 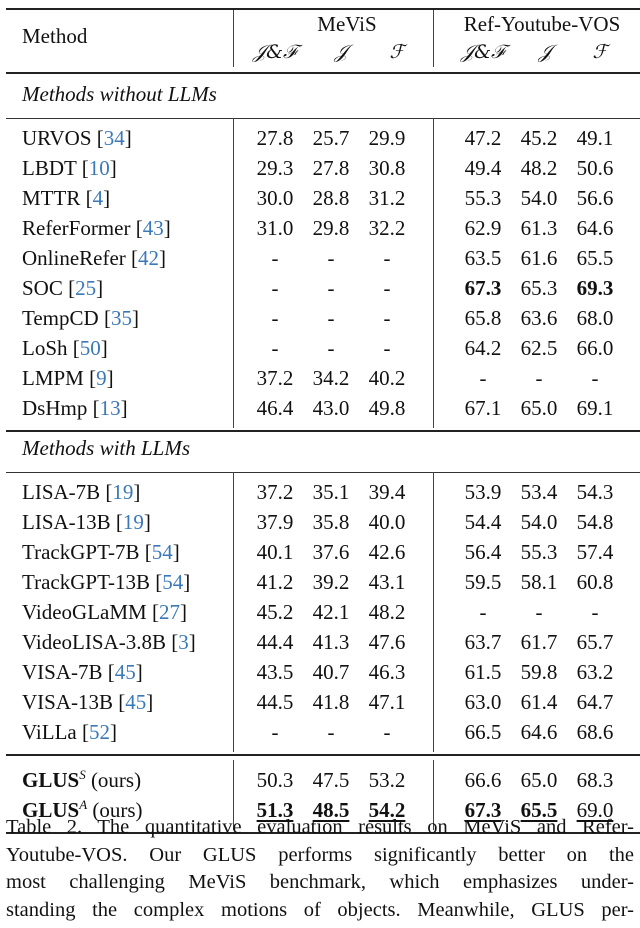 I want to click on section-title: Methods with LLMs, so click(x=106, y=448).